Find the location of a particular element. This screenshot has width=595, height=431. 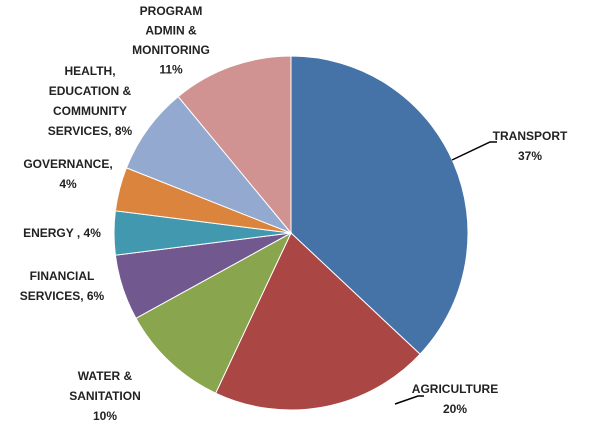

data-label: AGRICULTURE 20% is located at coordinates (455, 399).